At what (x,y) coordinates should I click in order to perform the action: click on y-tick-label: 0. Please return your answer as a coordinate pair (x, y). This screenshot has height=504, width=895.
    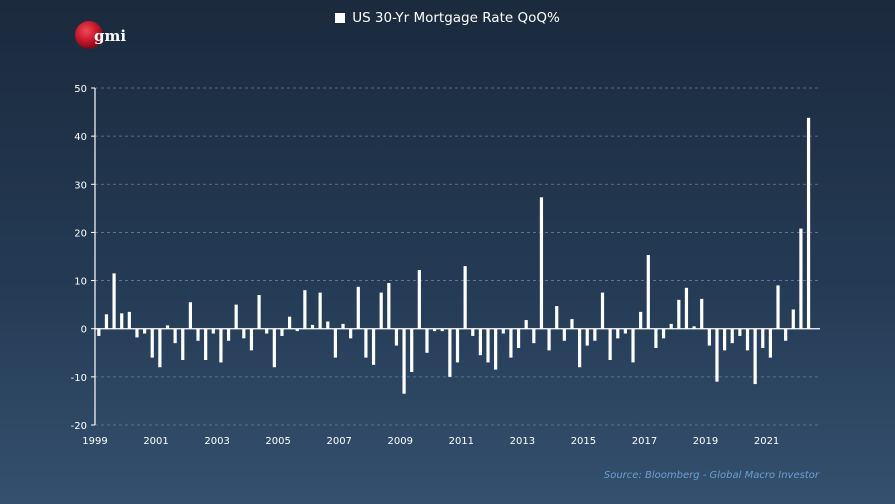
    Looking at the image, I should click on (84, 330).